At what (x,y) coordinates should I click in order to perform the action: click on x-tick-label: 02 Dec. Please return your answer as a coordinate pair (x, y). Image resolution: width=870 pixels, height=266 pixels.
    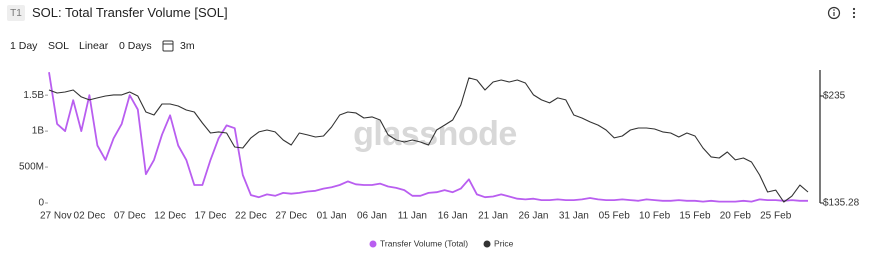
    Looking at the image, I should click on (90, 216).